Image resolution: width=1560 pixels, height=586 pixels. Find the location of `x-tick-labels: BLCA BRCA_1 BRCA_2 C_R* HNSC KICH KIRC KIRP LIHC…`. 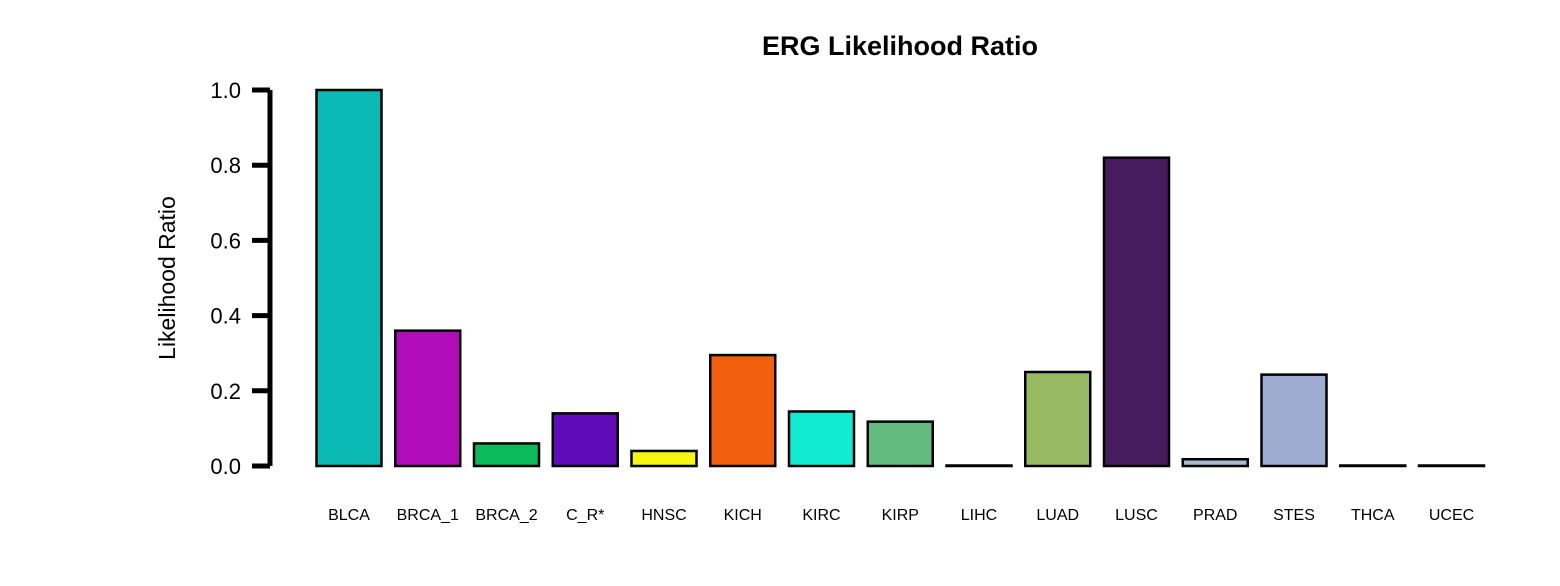

x-tick-labels: BLCA BRCA_1 BRCA_2 C_R* HNSC KICH KIRC KIRP LIHC… is located at coordinates (901, 515).